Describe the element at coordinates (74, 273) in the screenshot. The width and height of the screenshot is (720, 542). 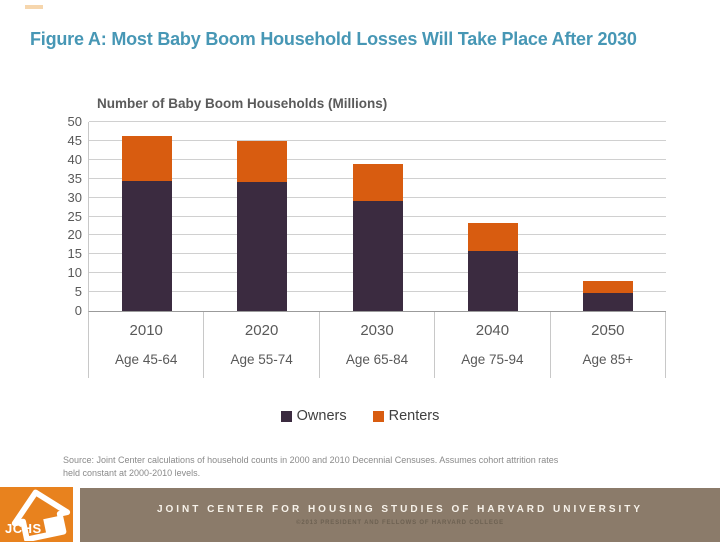
I see `y-tick-label-10: 10` at that location.